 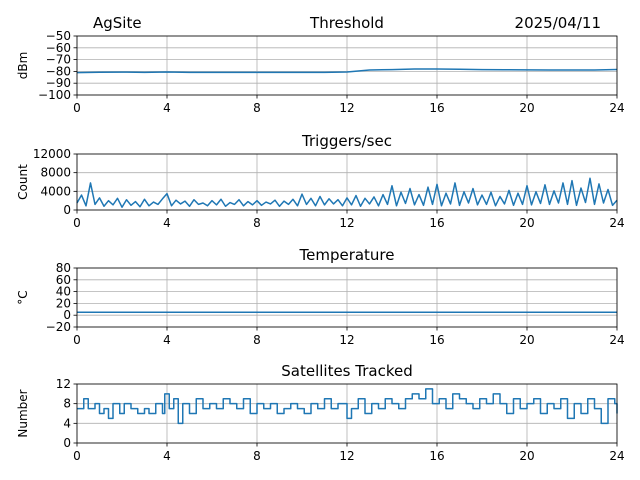 What do you see at coordinates (347, 71) in the screenshot?
I see `threshold-series-line` at bounding box center [347, 71].